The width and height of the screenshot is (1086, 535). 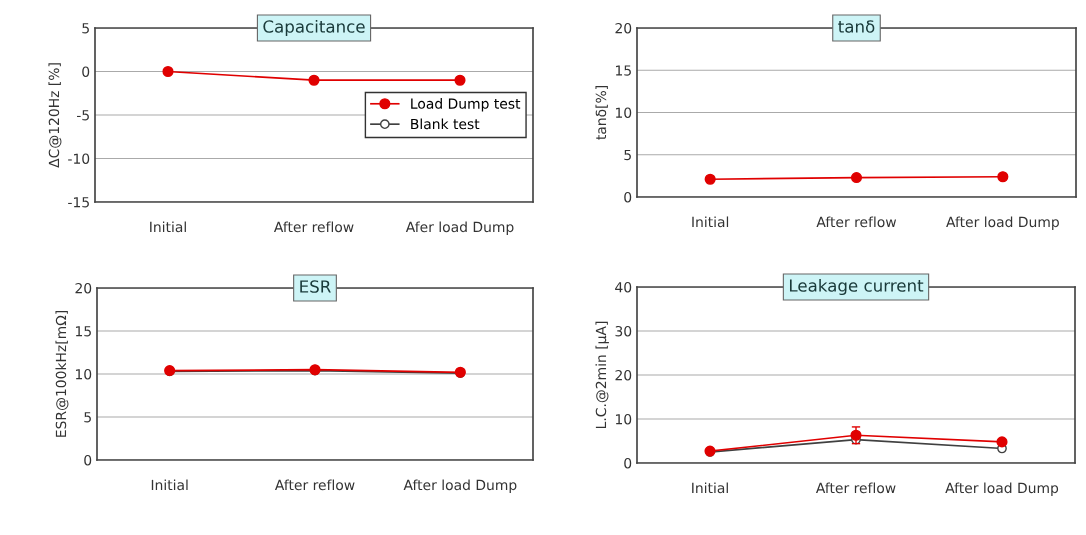 What do you see at coordinates (459, 228) in the screenshot?
I see `x-tick-label: Afer load Dump` at bounding box center [459, 228].